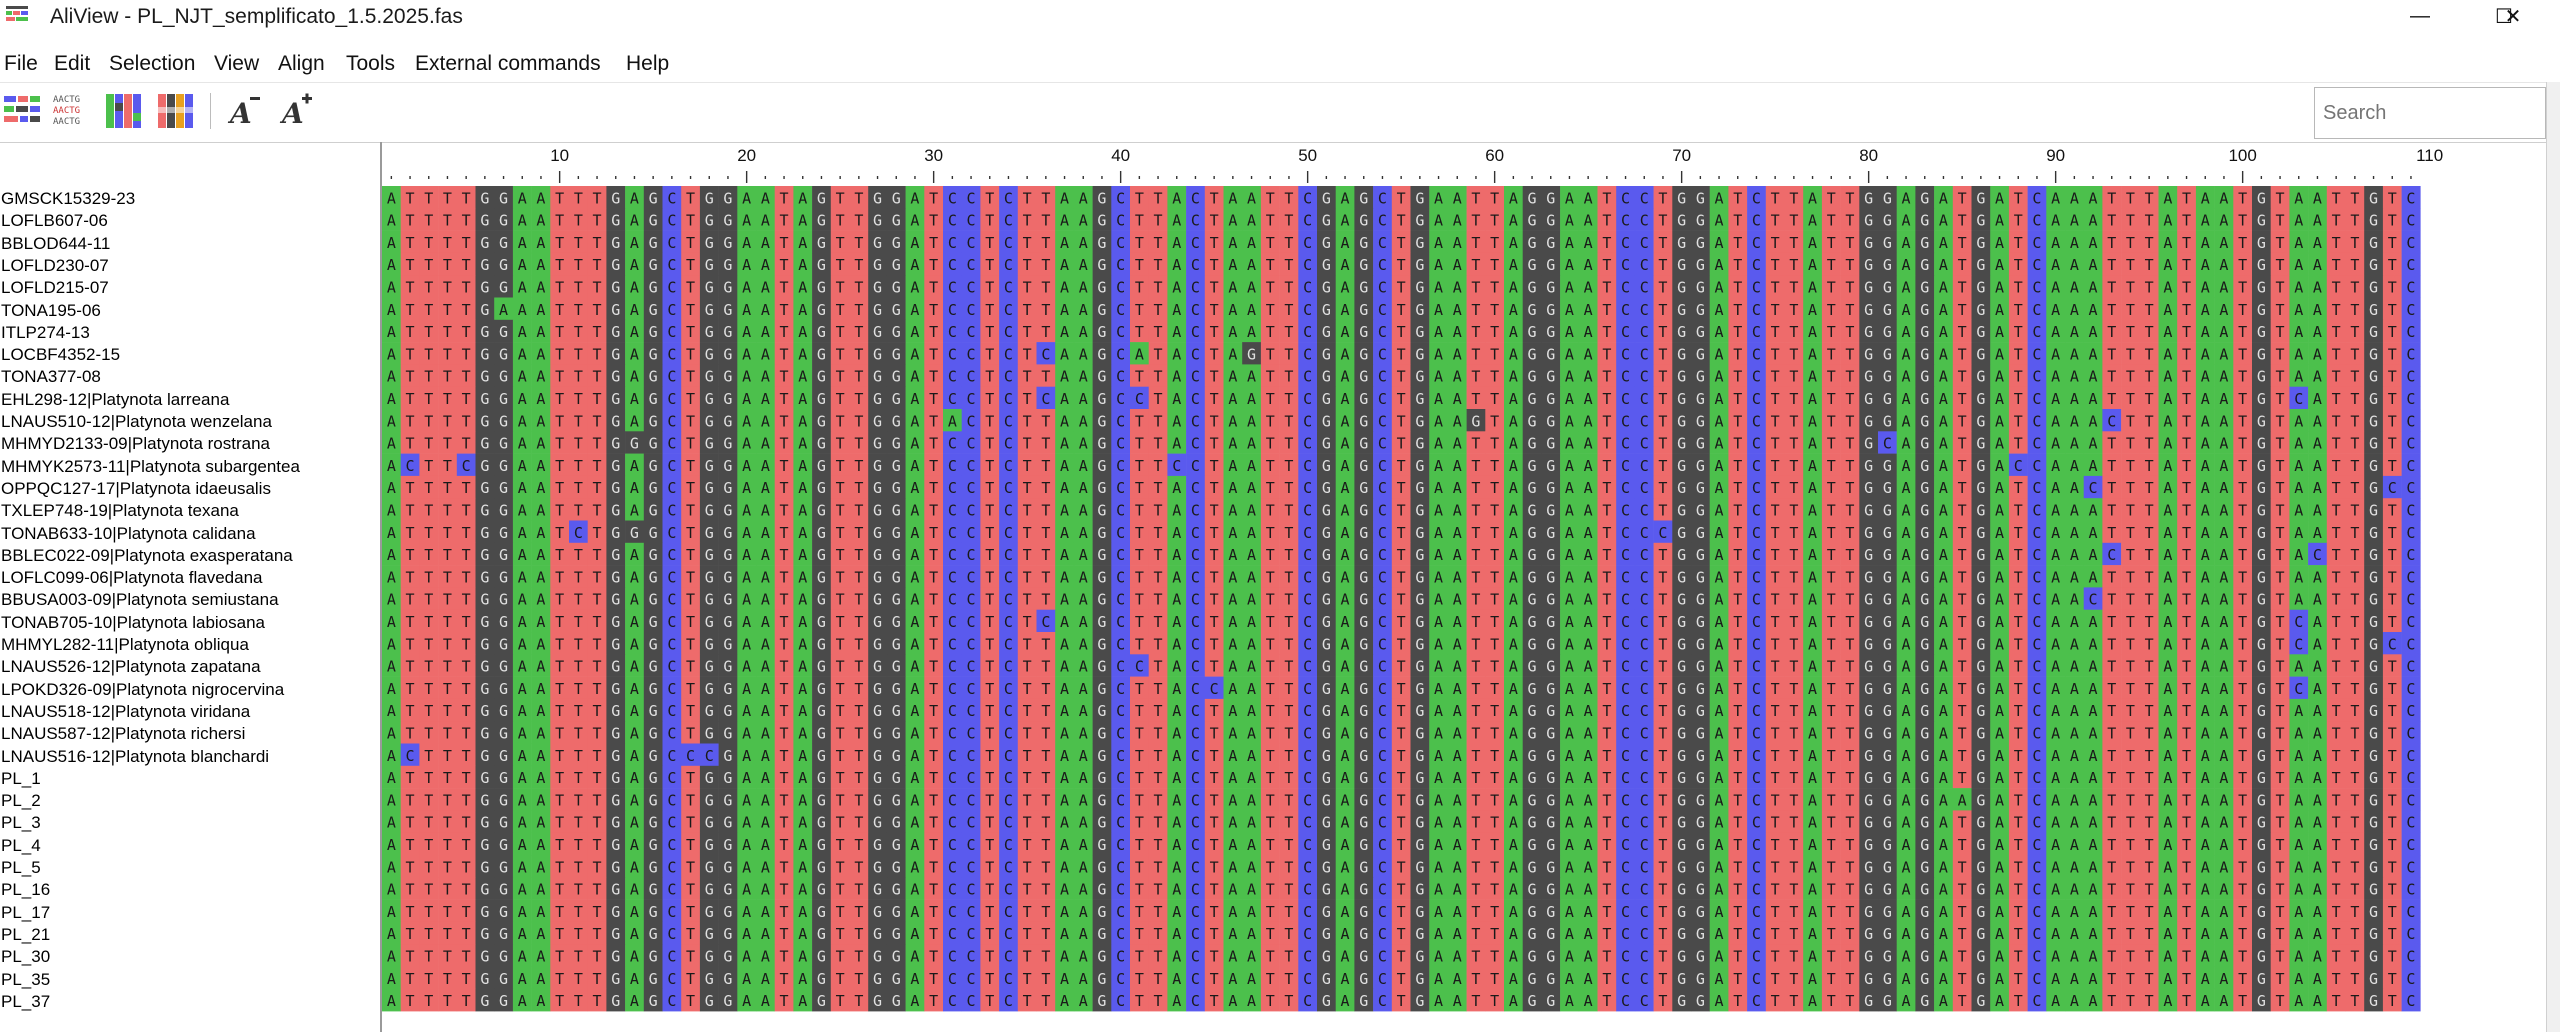  Describe the element at coordinates (25, 890) in the screenshot. I see `sequence-name: PL_16` at that location.